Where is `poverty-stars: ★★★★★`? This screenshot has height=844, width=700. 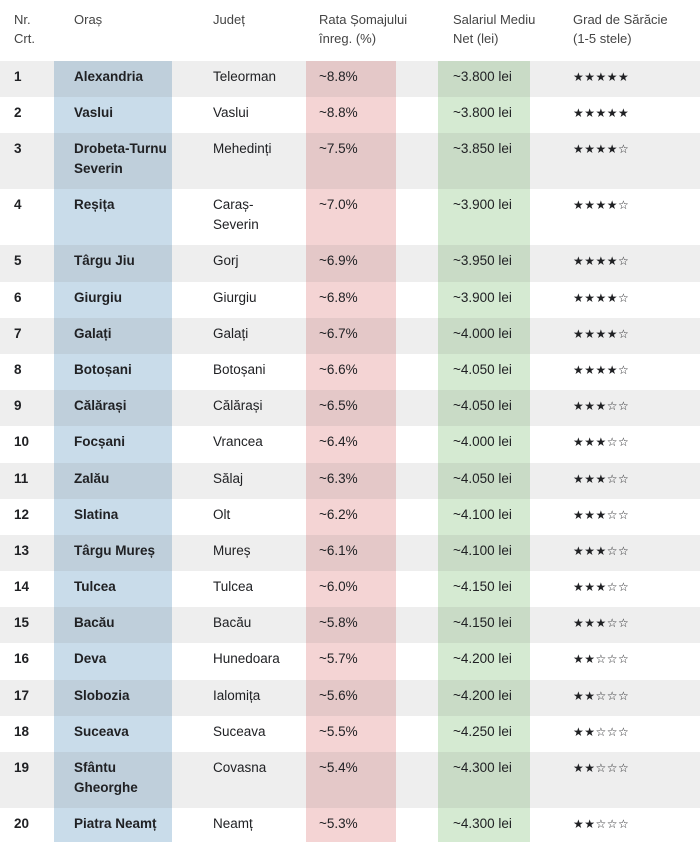
poverty-stars: ★★★★★ is located at coordinates (601, 113).